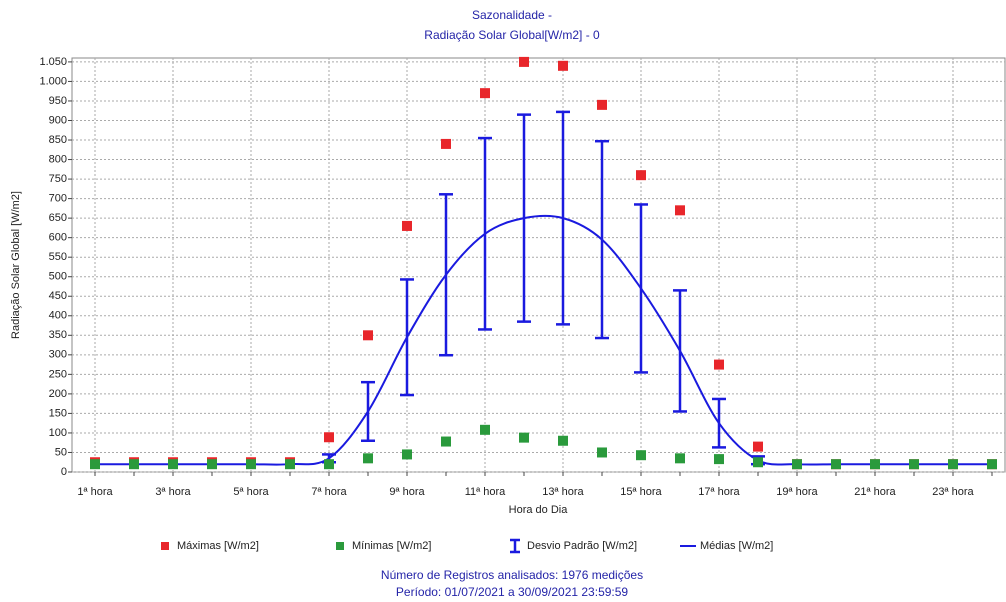 This screenshot has width=1006, height=602. I want to click on y-tick-label: 1.000, so click(53, 81).